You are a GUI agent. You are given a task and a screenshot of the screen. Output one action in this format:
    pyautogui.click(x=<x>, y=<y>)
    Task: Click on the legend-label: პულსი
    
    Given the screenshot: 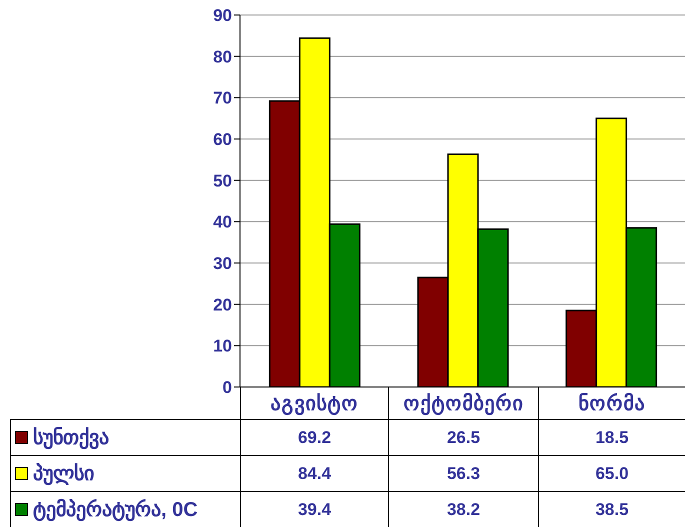 What is the action you would take?
    pyautogui.click(x=63, y=474)
    